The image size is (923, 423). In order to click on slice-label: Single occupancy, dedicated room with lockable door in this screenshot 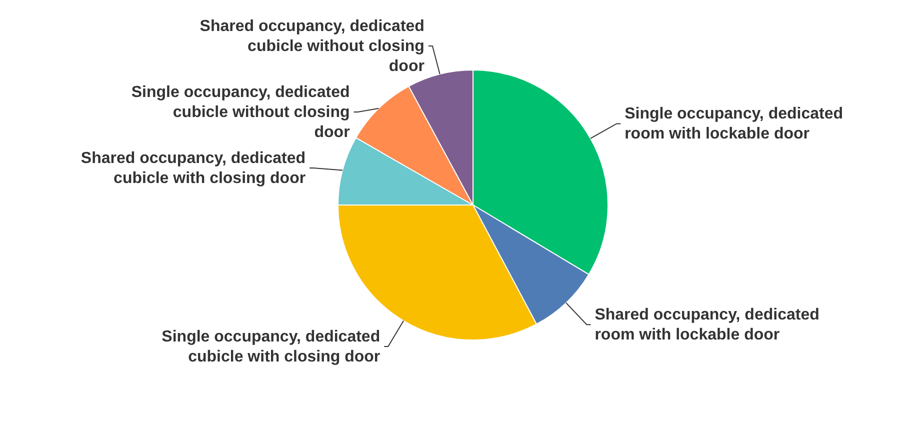, I will do `click(734, 124)`.